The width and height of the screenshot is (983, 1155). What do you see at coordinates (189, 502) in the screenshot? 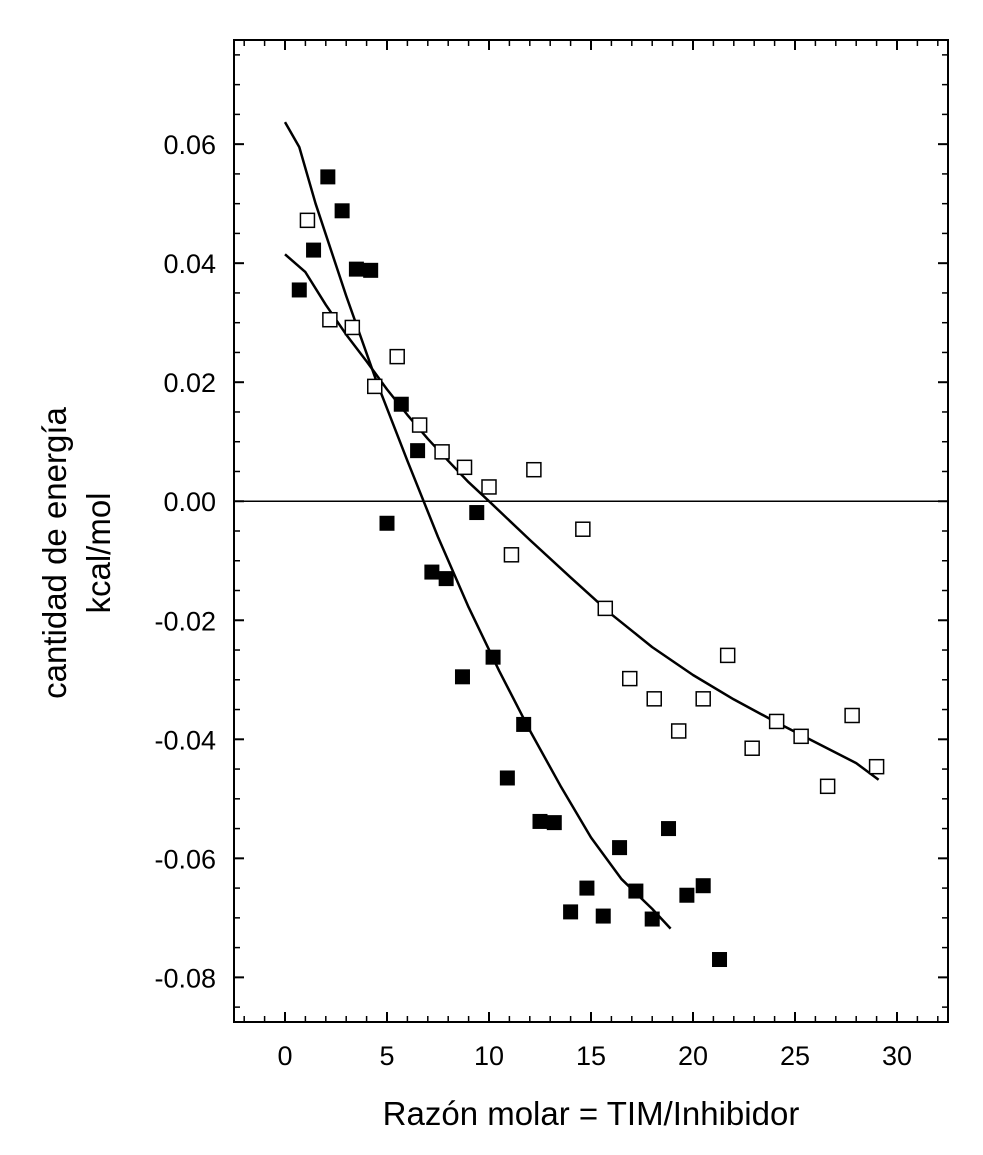
I see `y-tick-label: 0.00` at bounding box center [189, 502].